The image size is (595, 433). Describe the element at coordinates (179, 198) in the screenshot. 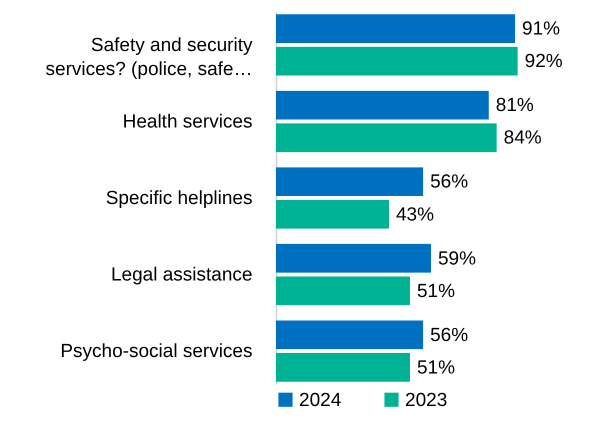

I see `y-tick-label: Specific helplines` at that location.